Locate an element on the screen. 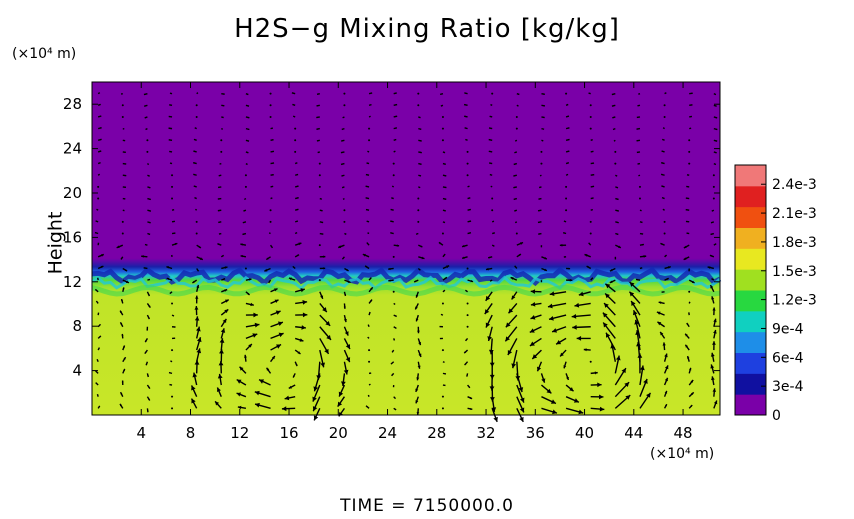  chart-title: H2S−g Mixing Ratio [kg/kg] is located at coordinates (427, 29).